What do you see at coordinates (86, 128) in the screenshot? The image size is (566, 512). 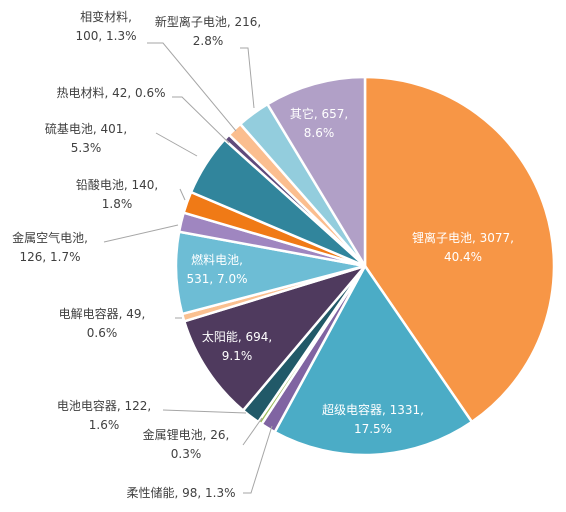 I see `data-label-line: 硫基电池, 401,` at bounding box center [86, 128].